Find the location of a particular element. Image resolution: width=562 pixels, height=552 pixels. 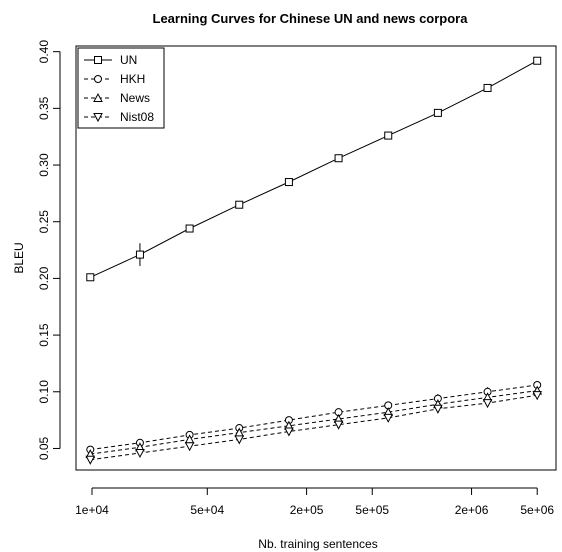

y-tick-label: 0.40 is located at coordinates (44, 52).